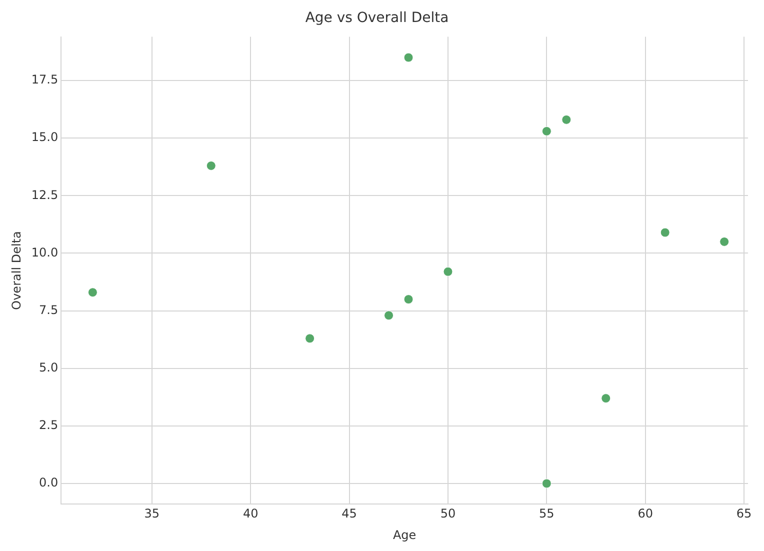  Describe the element at coordinates (48, 309) in the screenshot. I see `y-tick-label: 7.5` at that location.